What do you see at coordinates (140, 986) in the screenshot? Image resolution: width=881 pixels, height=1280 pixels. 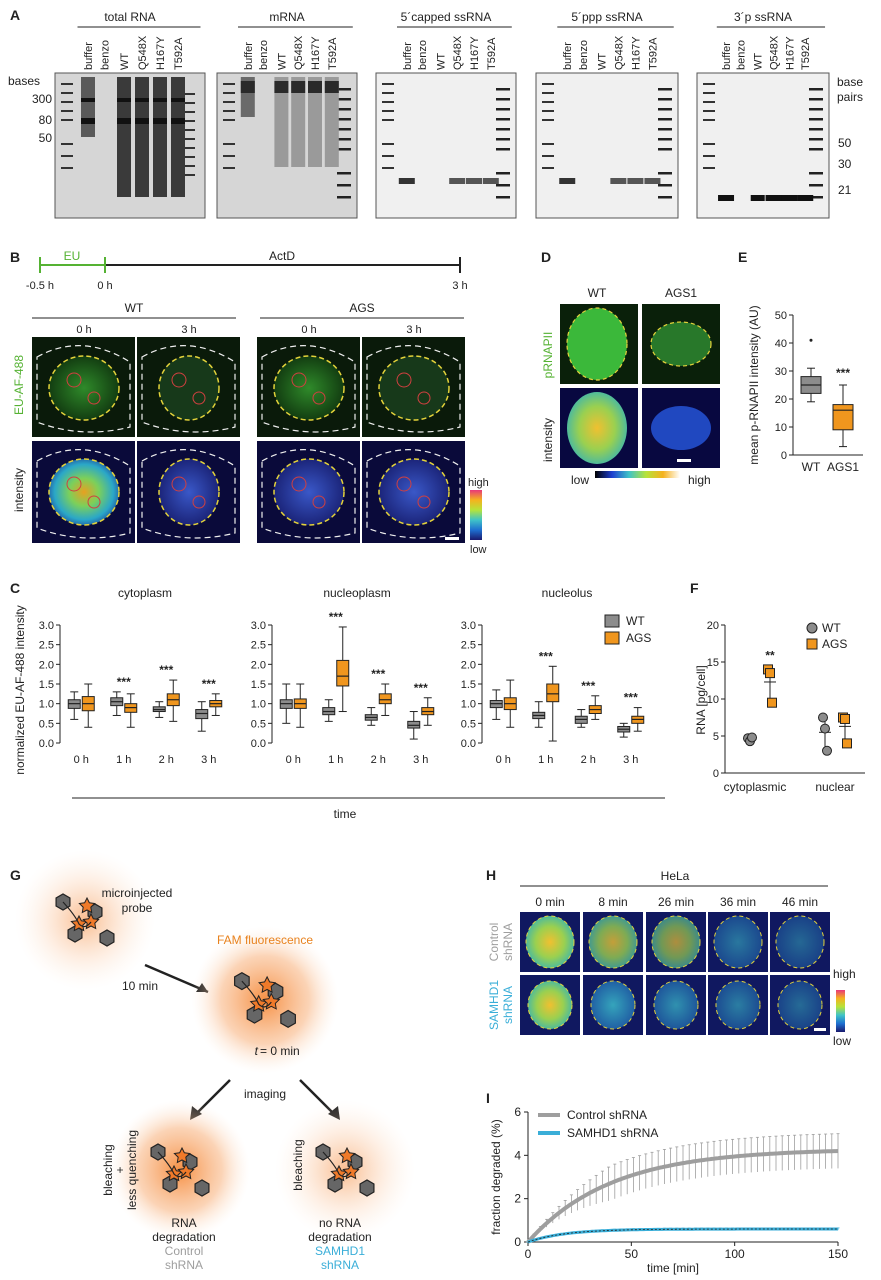 I see `diagram-label: 10 min` at bounding box center [140, 986].